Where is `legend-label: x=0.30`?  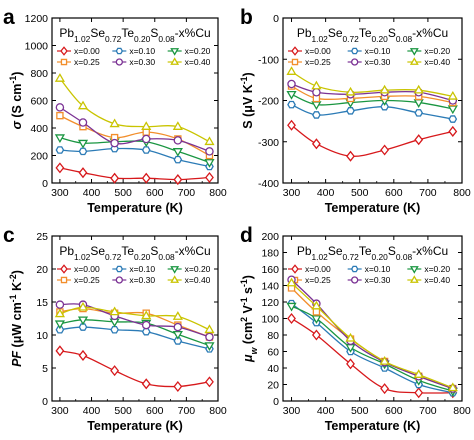 legend-label: x=0.30 is located at coordinates (378, 280).